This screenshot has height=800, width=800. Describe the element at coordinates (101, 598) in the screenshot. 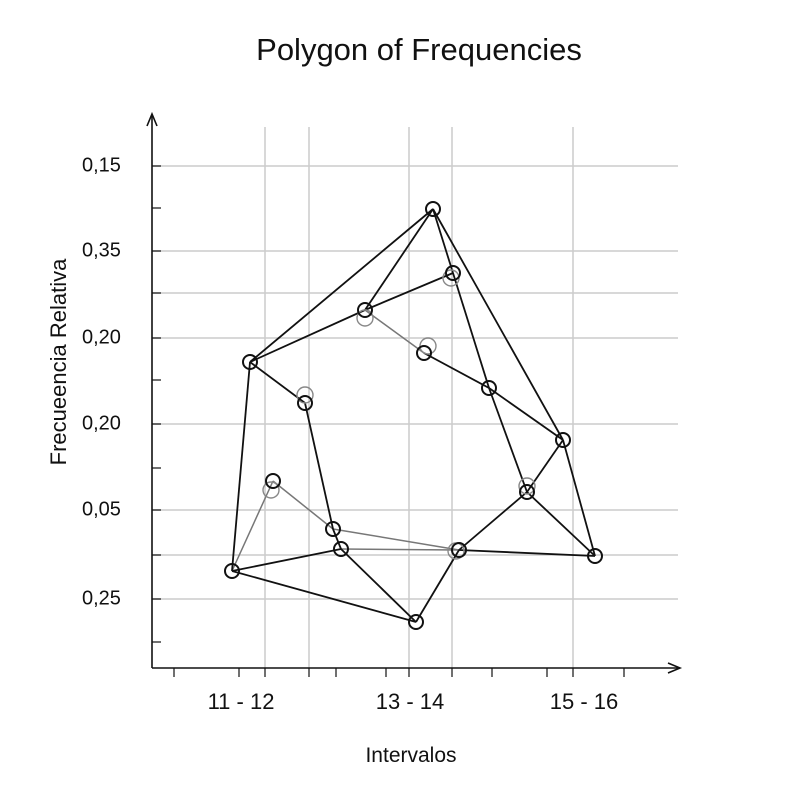

I see `y-tick-label: 0,25` at that location.